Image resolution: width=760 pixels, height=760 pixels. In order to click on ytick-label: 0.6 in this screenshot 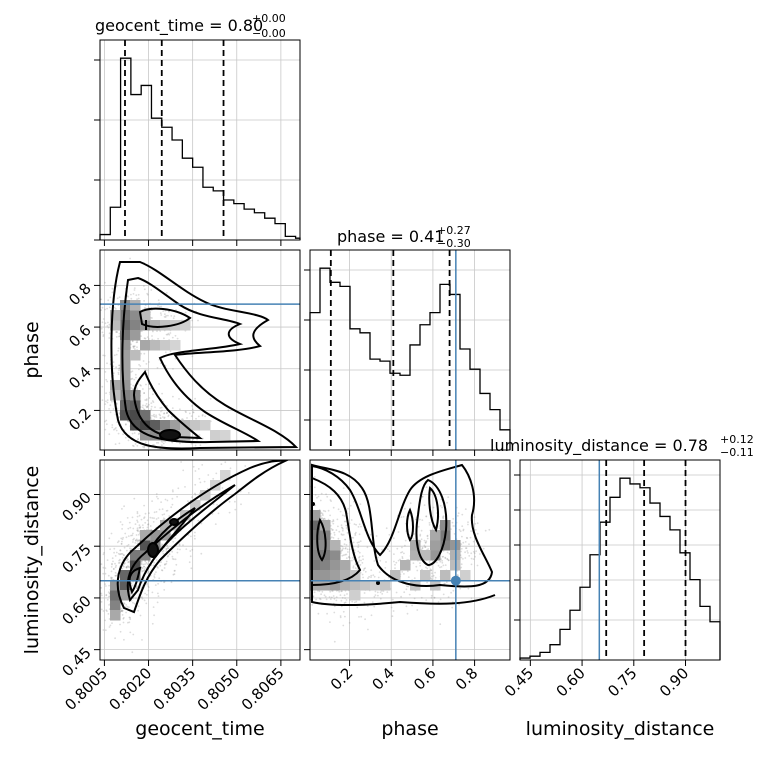, I will do `click(80, 336)`.